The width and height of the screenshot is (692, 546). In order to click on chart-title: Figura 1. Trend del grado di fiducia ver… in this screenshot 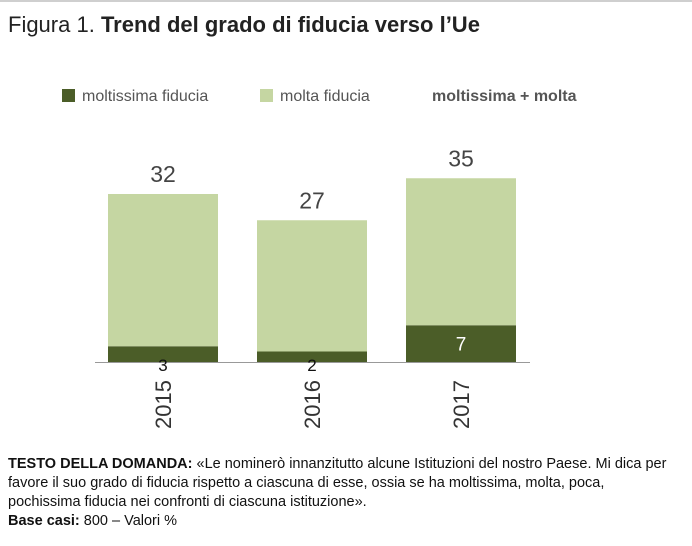, I will do `click(244, 25)`.